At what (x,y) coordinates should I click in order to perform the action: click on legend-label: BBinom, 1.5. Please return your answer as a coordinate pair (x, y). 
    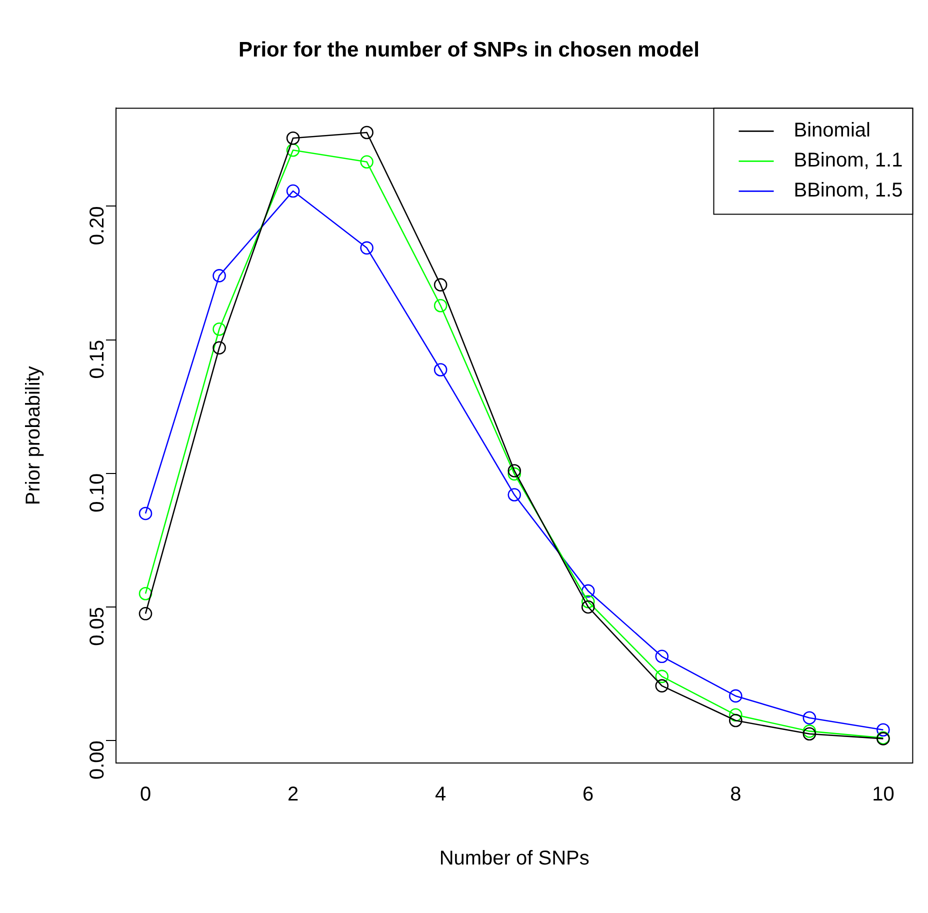
    Looking at the image, I should click on (848, 191).